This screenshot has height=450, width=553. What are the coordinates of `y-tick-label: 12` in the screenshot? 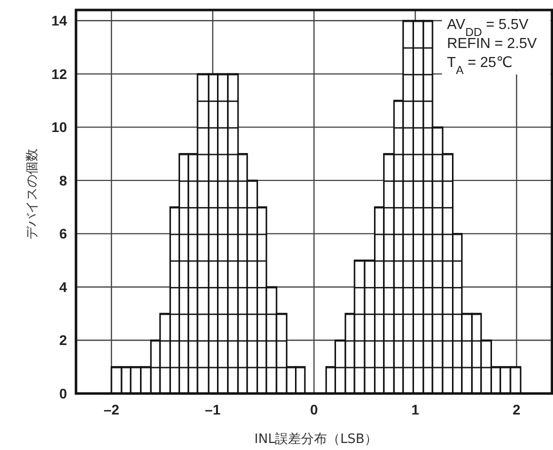 It's located at (59, 74).